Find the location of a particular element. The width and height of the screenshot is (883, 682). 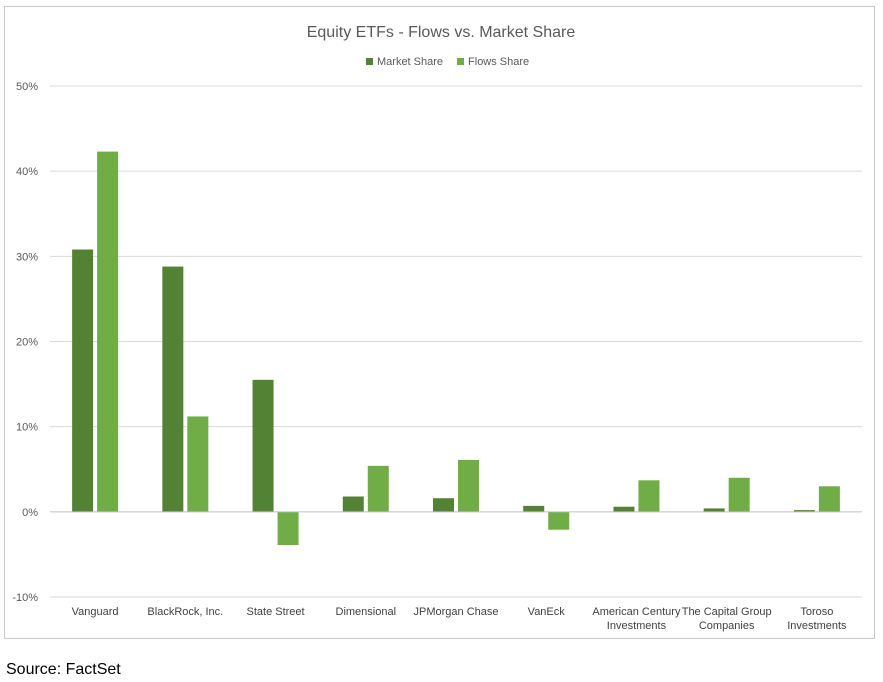

y-tick-label: 10% is located at coordinates (27, 428).